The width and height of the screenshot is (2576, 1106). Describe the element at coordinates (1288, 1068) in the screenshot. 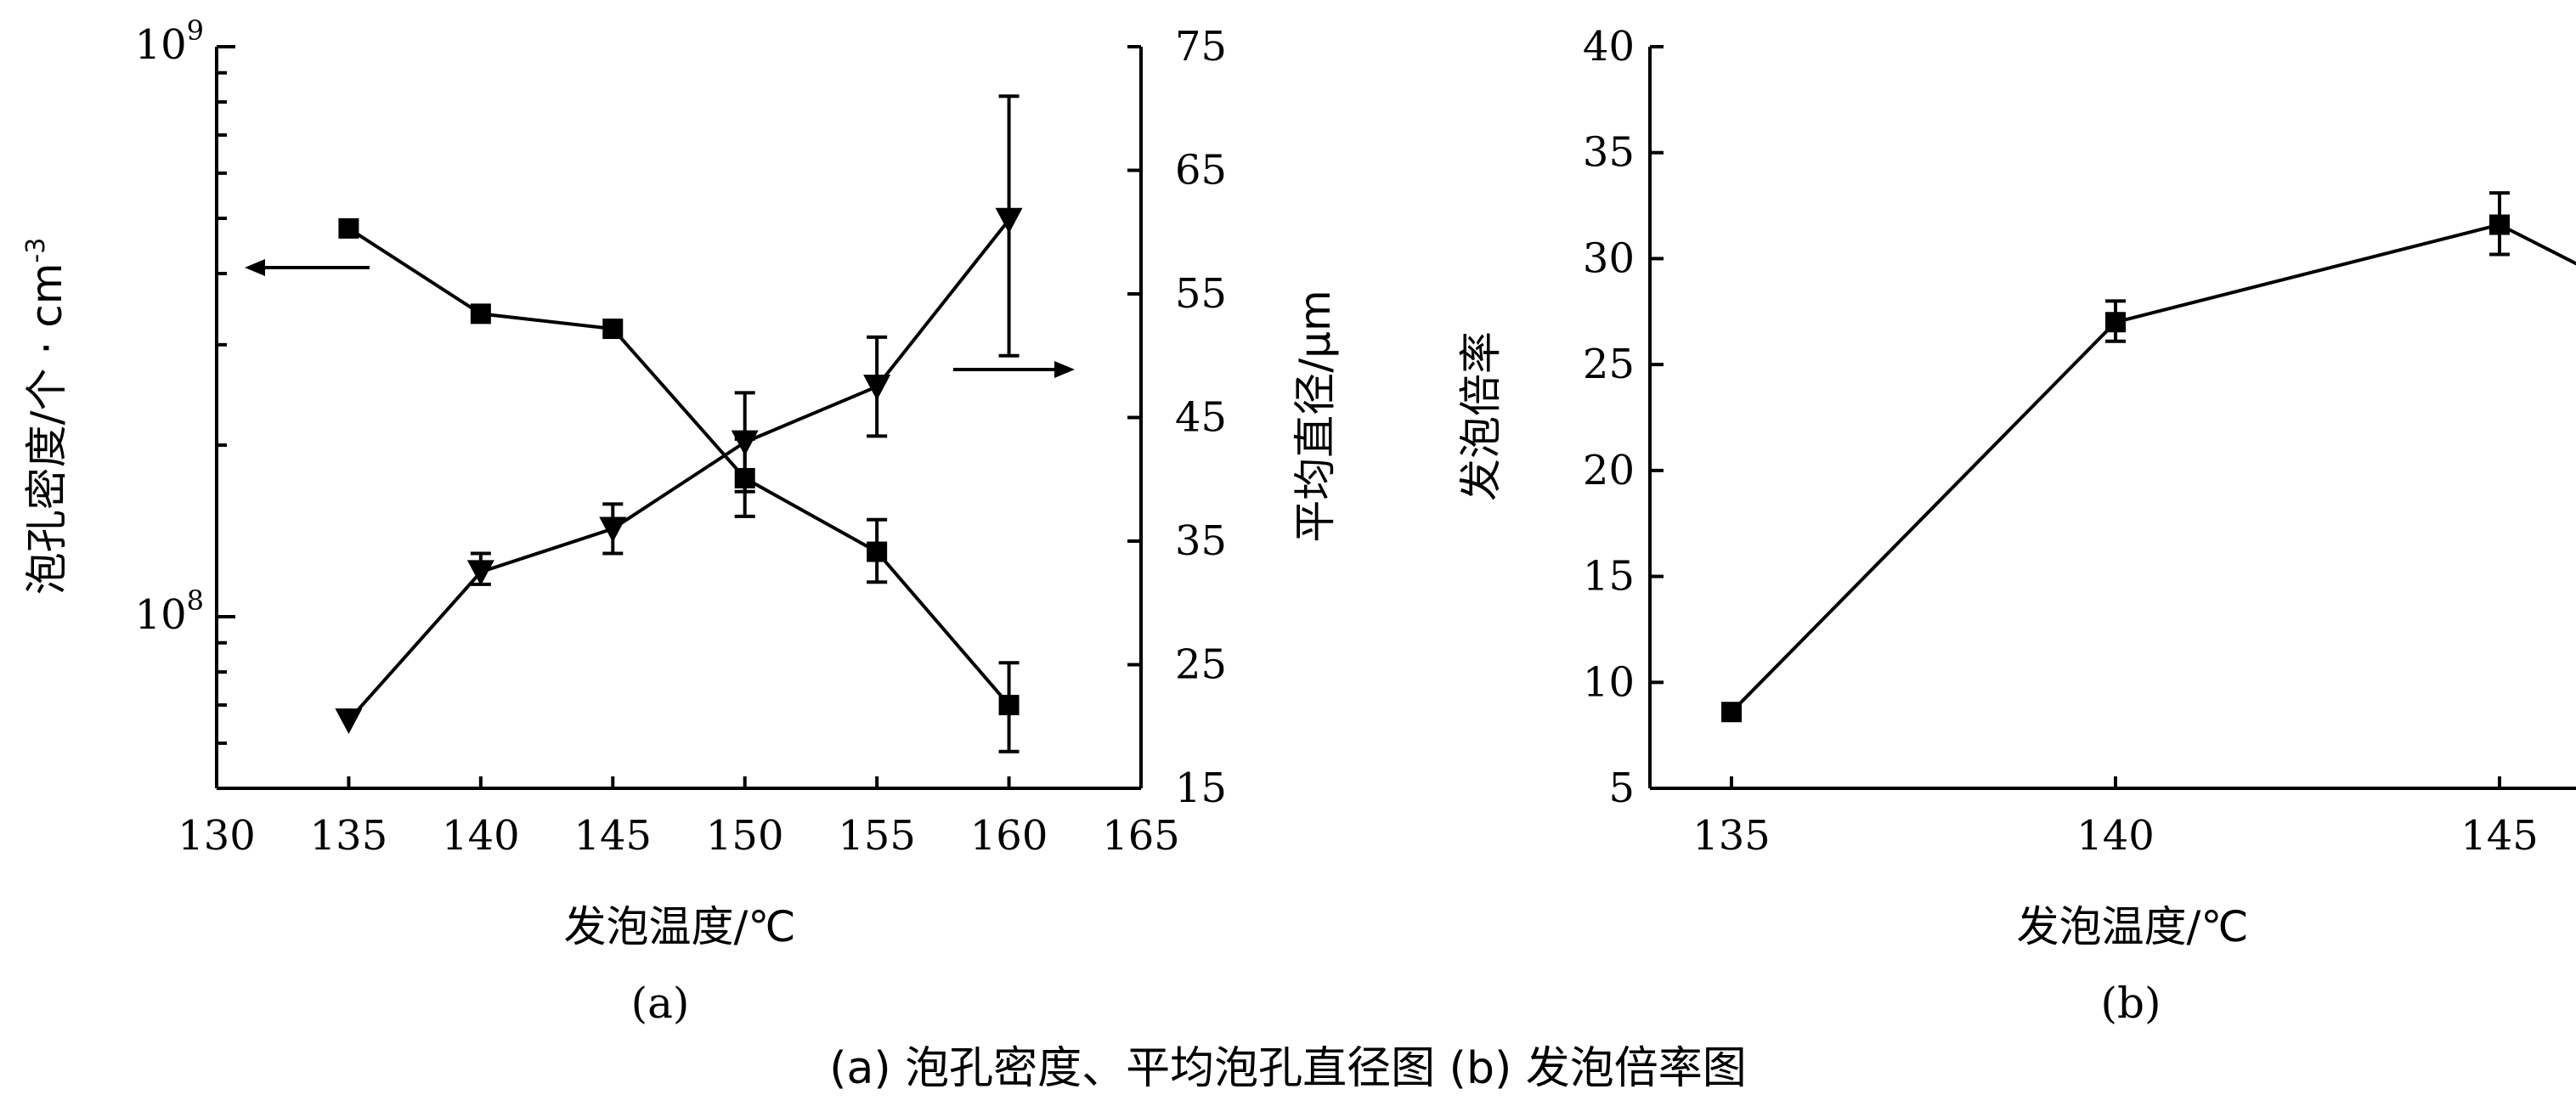

I see `figure-caption: (a) 泡孔密度、平均泡孔直径图 (b) 发泡倍率图` at that location.